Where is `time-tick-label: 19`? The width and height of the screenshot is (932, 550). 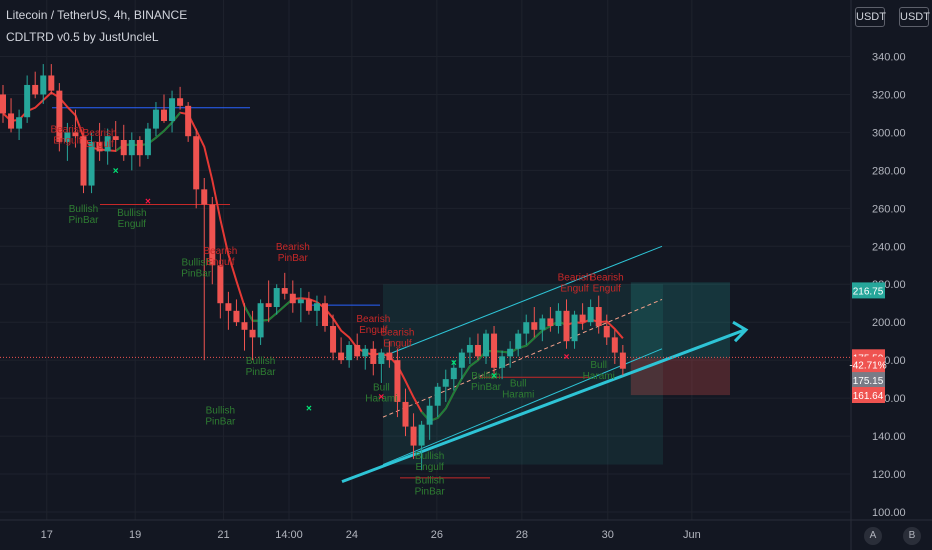 time-tick-label: 19 is located at coordinates (135, 535).